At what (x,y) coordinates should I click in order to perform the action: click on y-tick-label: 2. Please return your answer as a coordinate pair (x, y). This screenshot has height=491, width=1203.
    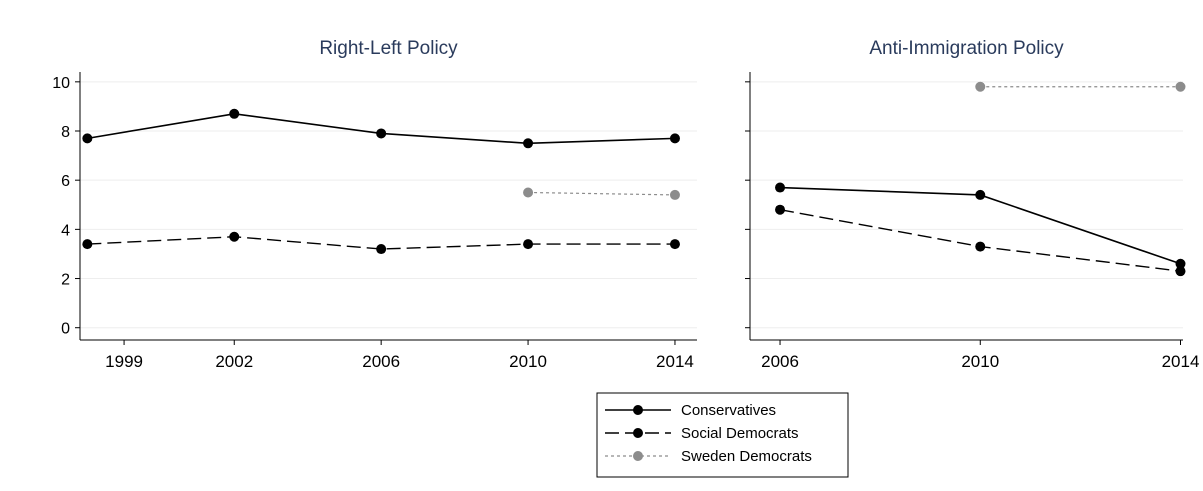
    Looking at the image, I should click on (65, 280).